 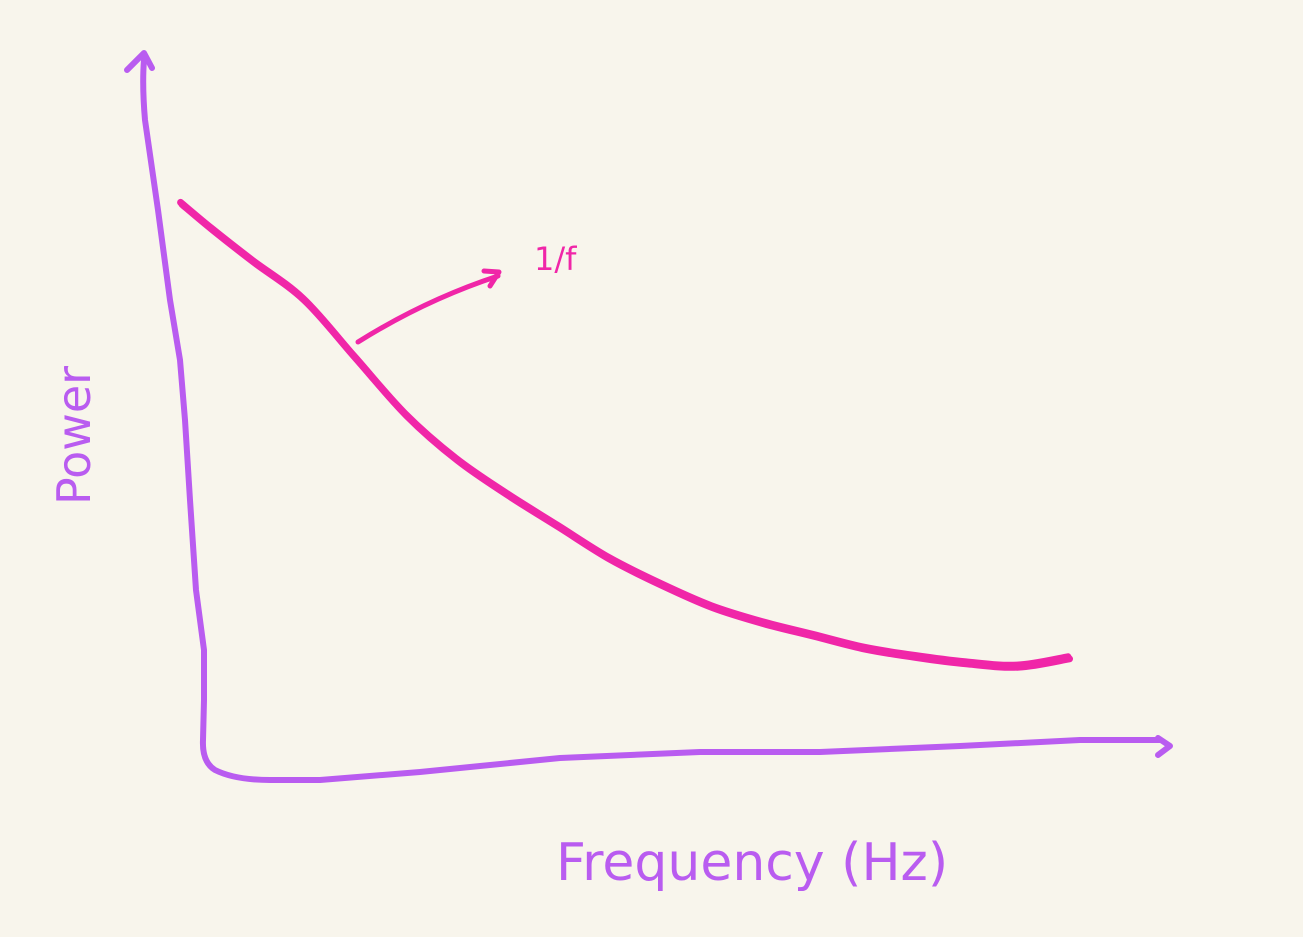 I want to click on x-axis-arrowhead, so click(x=1164, y=746).